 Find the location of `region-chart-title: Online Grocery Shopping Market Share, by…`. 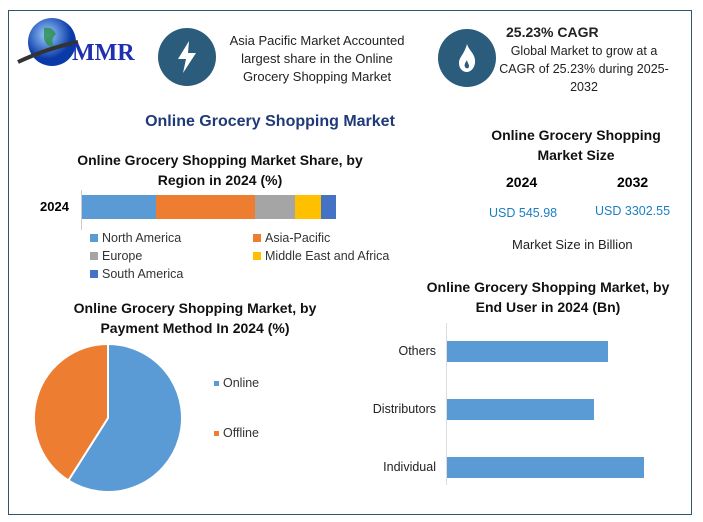

region-chart-title: Online Grocery Shopping Market Share, by… is located at coordinates (220, 170).